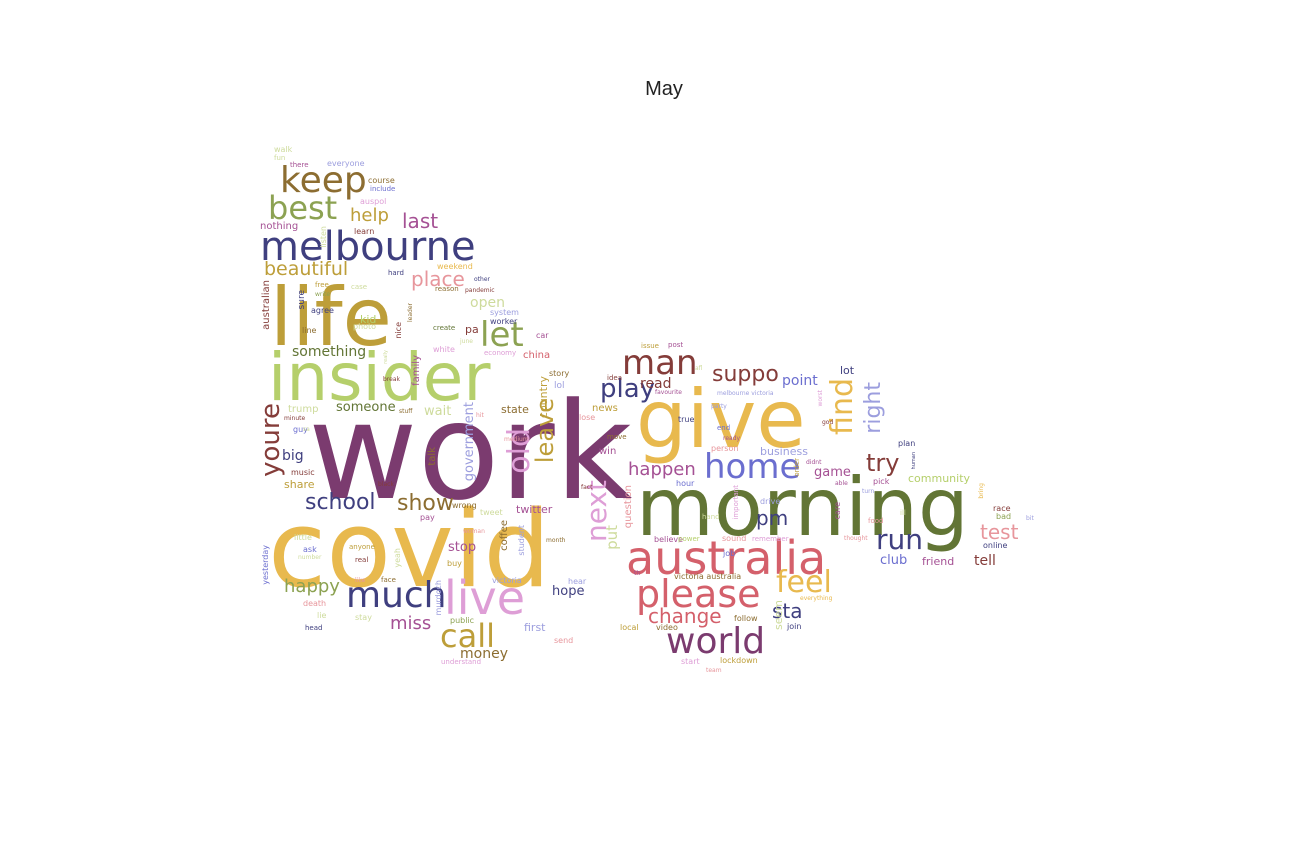 The width and height of the screenshot is (1296, 864). I want to click on word-hard: hard, so click(396, 273).